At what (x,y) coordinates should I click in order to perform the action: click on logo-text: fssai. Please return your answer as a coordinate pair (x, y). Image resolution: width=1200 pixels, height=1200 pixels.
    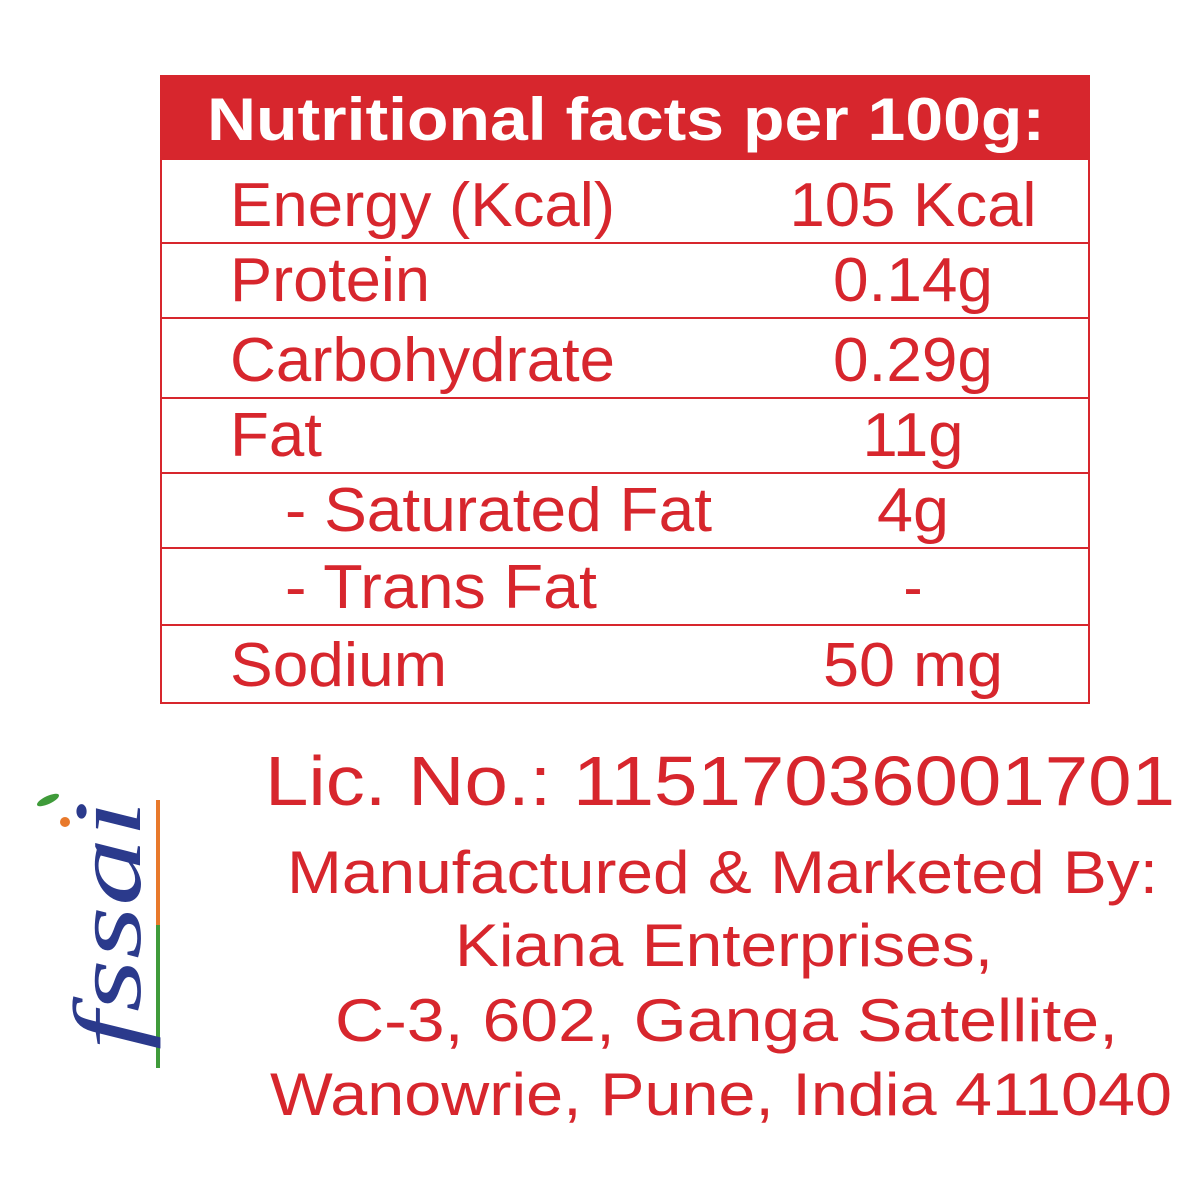
    Looking at the image, I should click on (107, 925).